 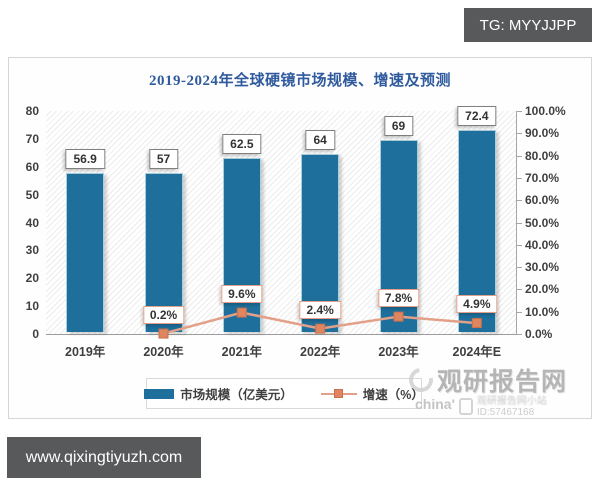 I want to click on watermark-logo-icon, so click(x=465, y=406).